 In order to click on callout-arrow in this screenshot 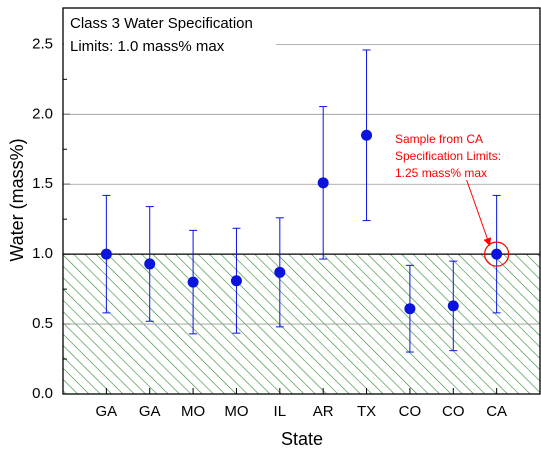, I will do `click(479, 213)`.